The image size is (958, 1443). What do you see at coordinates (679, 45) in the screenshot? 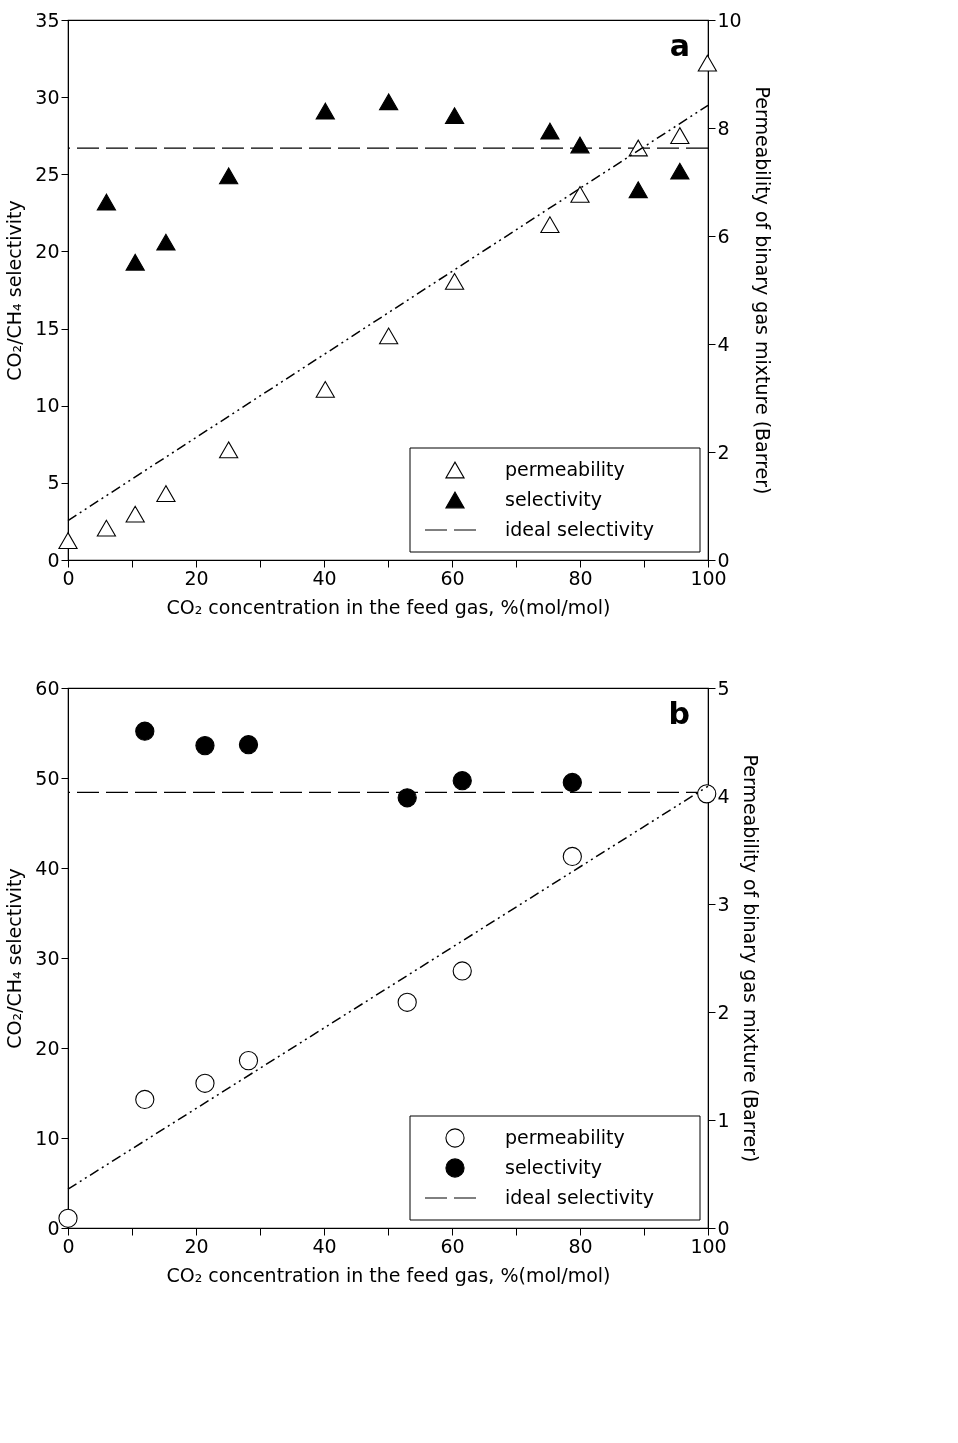
I see `annotation: a` at bounding box center [679, 45].